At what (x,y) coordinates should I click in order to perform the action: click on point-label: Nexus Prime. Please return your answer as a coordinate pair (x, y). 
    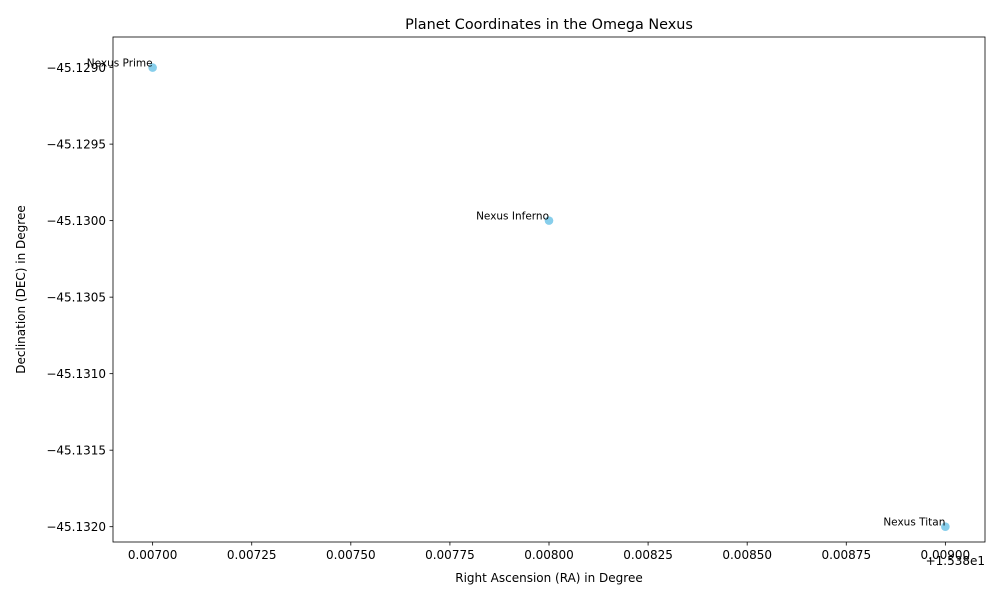
    Looking at the image, I should click on (120, 64).